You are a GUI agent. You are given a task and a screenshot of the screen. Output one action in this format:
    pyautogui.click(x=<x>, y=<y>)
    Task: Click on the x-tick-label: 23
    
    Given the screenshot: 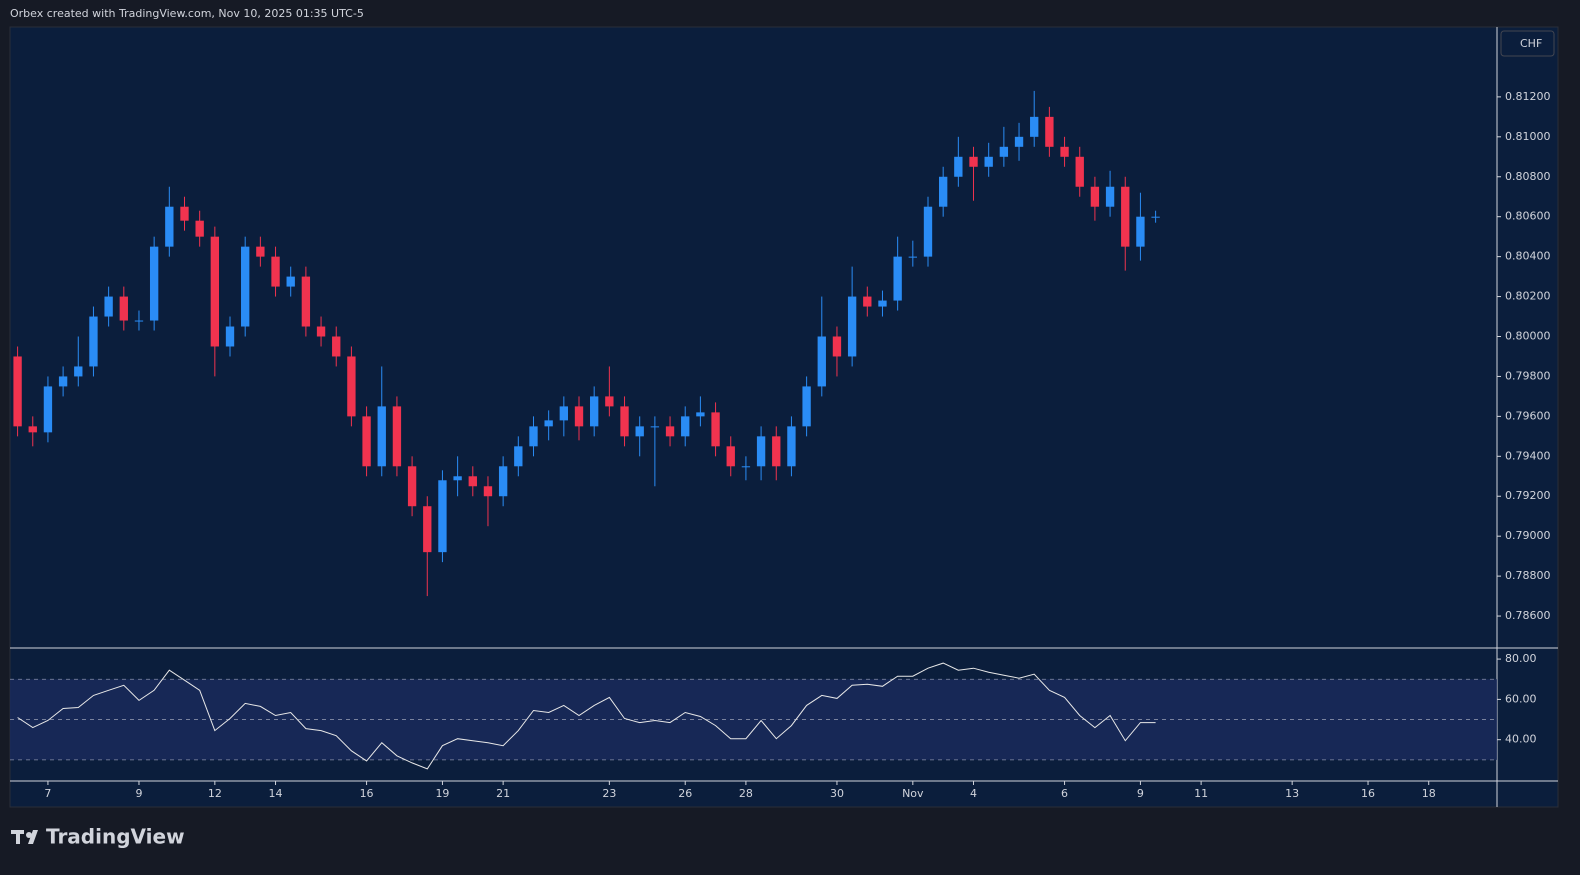 What is the action you would take?
    pyautogui.click(x=609, y=793)
    